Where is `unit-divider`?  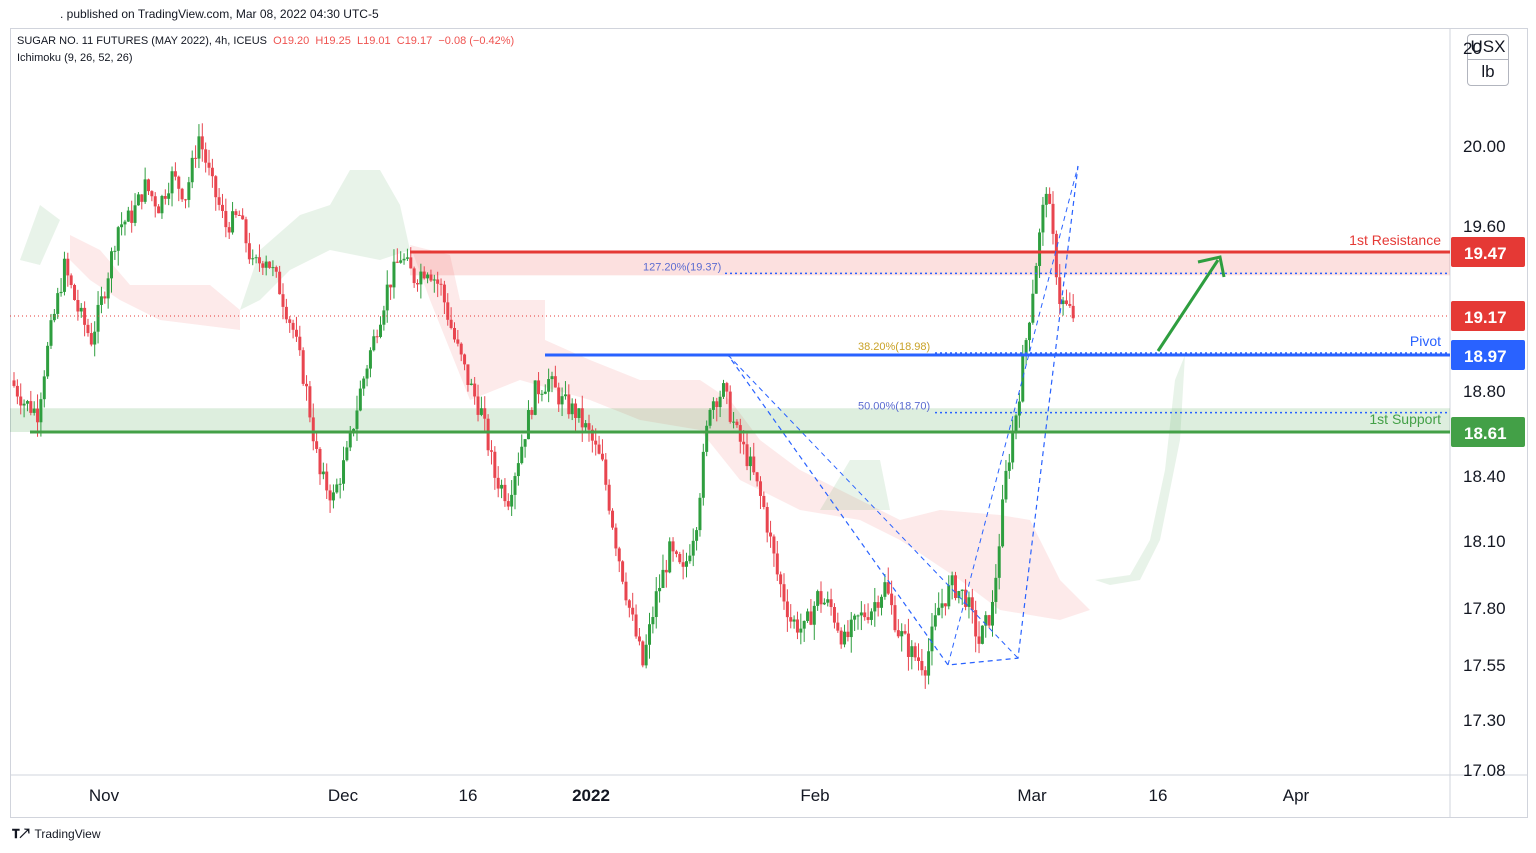 unit-divider is located at coordinates (1488, 59).